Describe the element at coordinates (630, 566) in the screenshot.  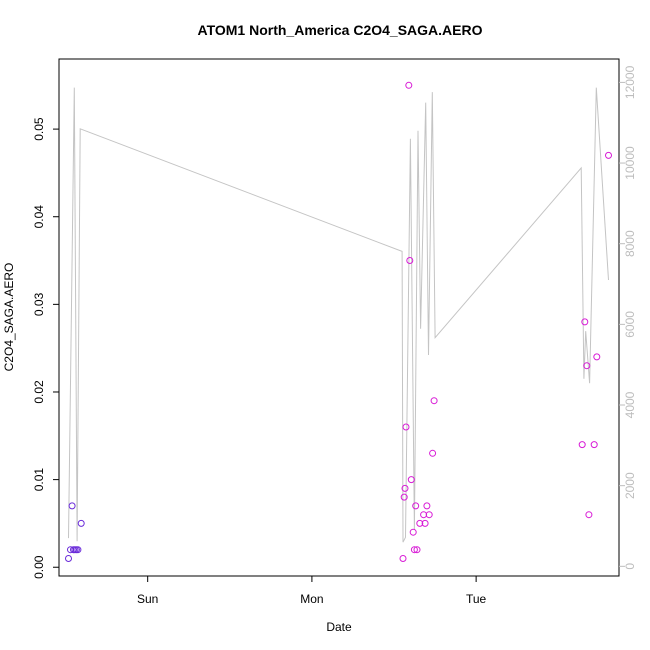
I see `y2-tick-label-1: 0` at that location.